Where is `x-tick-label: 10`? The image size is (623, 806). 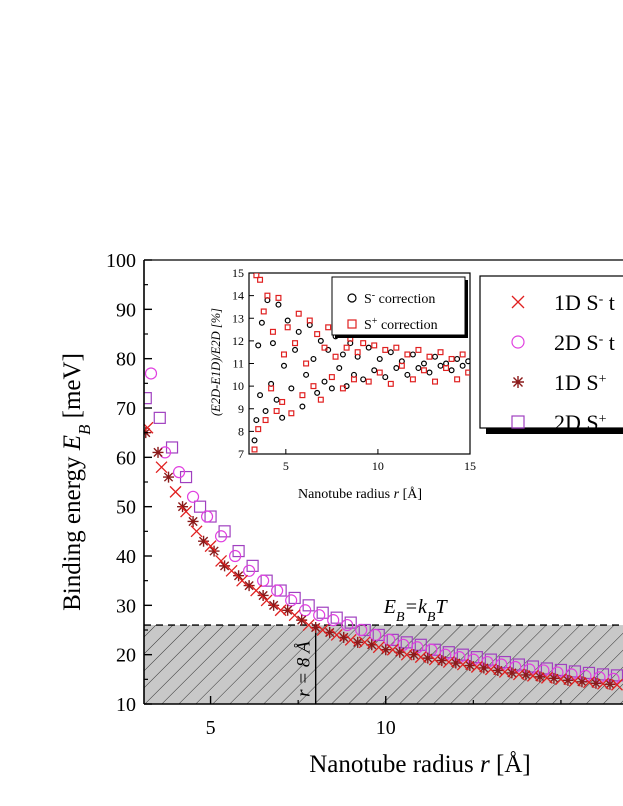 x-tick-label: 10 is located at coordinates (386, 728).